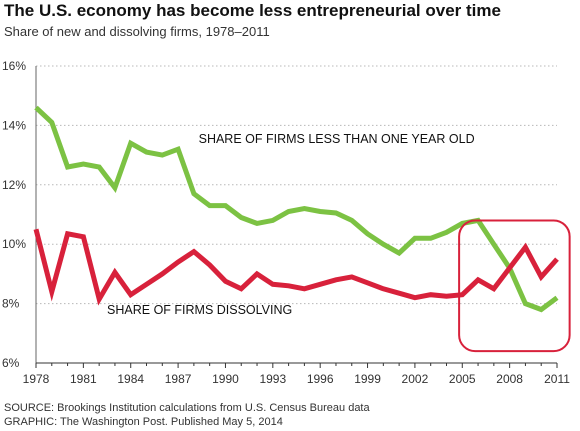  I want to click on y-tick-label: 12%, so click(14, 185).